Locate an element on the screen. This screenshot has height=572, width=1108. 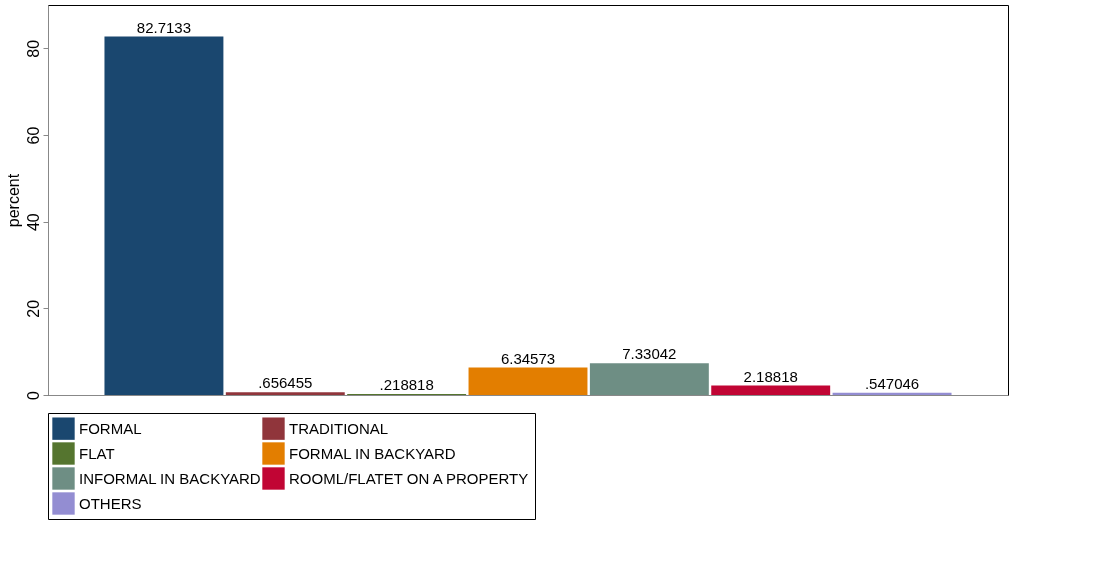
legend-label: TRADITIONAL is located at coordinates (339, 428).